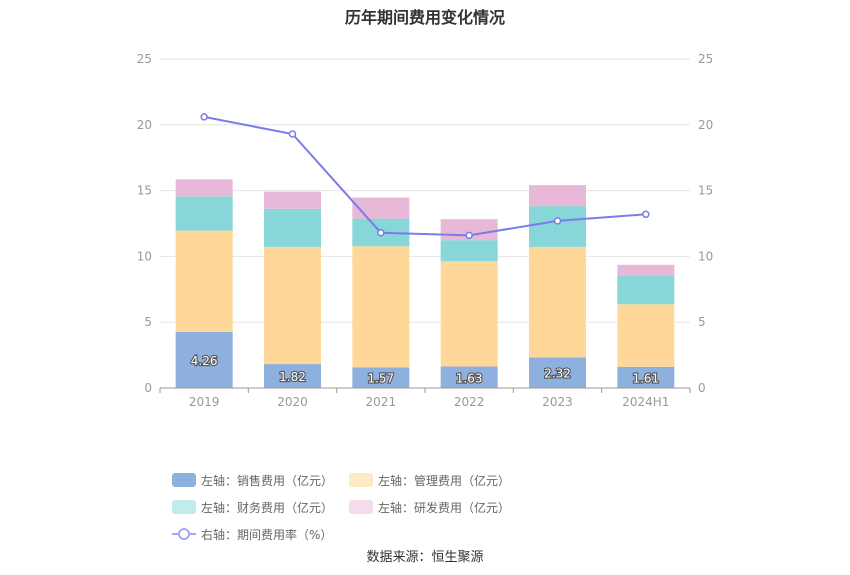  Describe the element at coordinates (705, 191) in the screenshot. I see `y-tick-right: 15` at that location.